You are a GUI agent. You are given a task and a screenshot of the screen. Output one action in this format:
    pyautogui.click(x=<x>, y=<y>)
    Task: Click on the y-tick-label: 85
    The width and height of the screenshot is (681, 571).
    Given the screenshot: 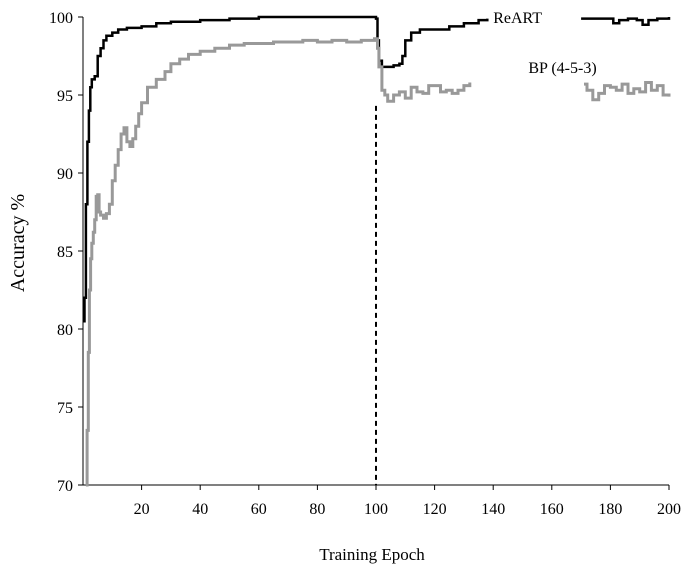 What is the action you would take?
    pyautogui.click(x=65, y=252)
    